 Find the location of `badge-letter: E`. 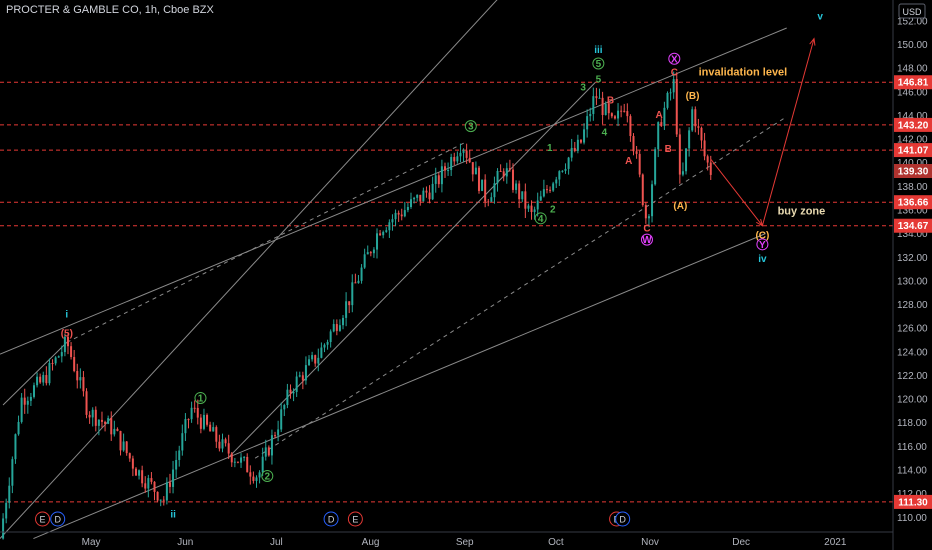

badge-letter: E is located at coordinates (355, 520).